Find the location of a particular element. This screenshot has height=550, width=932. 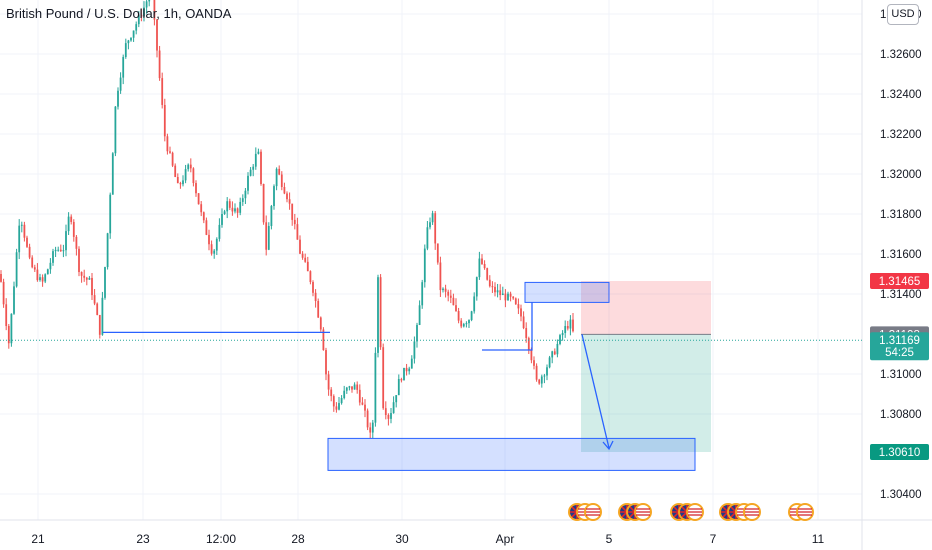

price-label-badge is located at coordinates (899, 281).